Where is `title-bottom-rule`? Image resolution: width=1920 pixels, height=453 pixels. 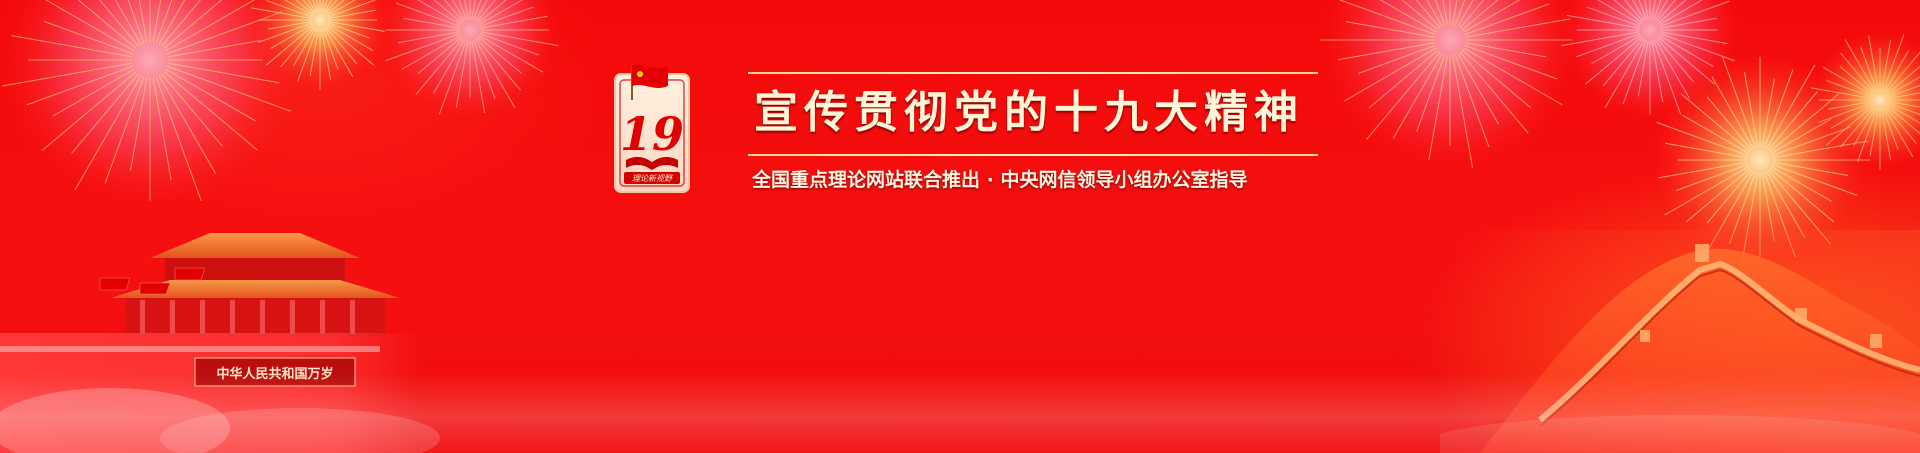
title-bottom-rule is located at coordinates (1033, 155).